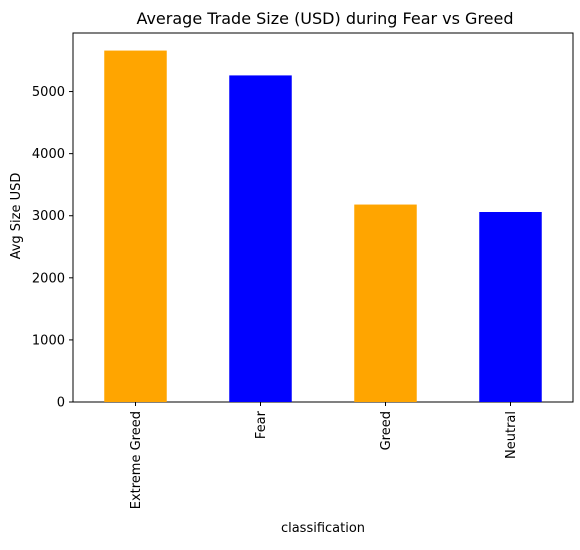 This screenshot has height=550, width=580. I want to click on x-tick-label: Fear, so click(261, 424).